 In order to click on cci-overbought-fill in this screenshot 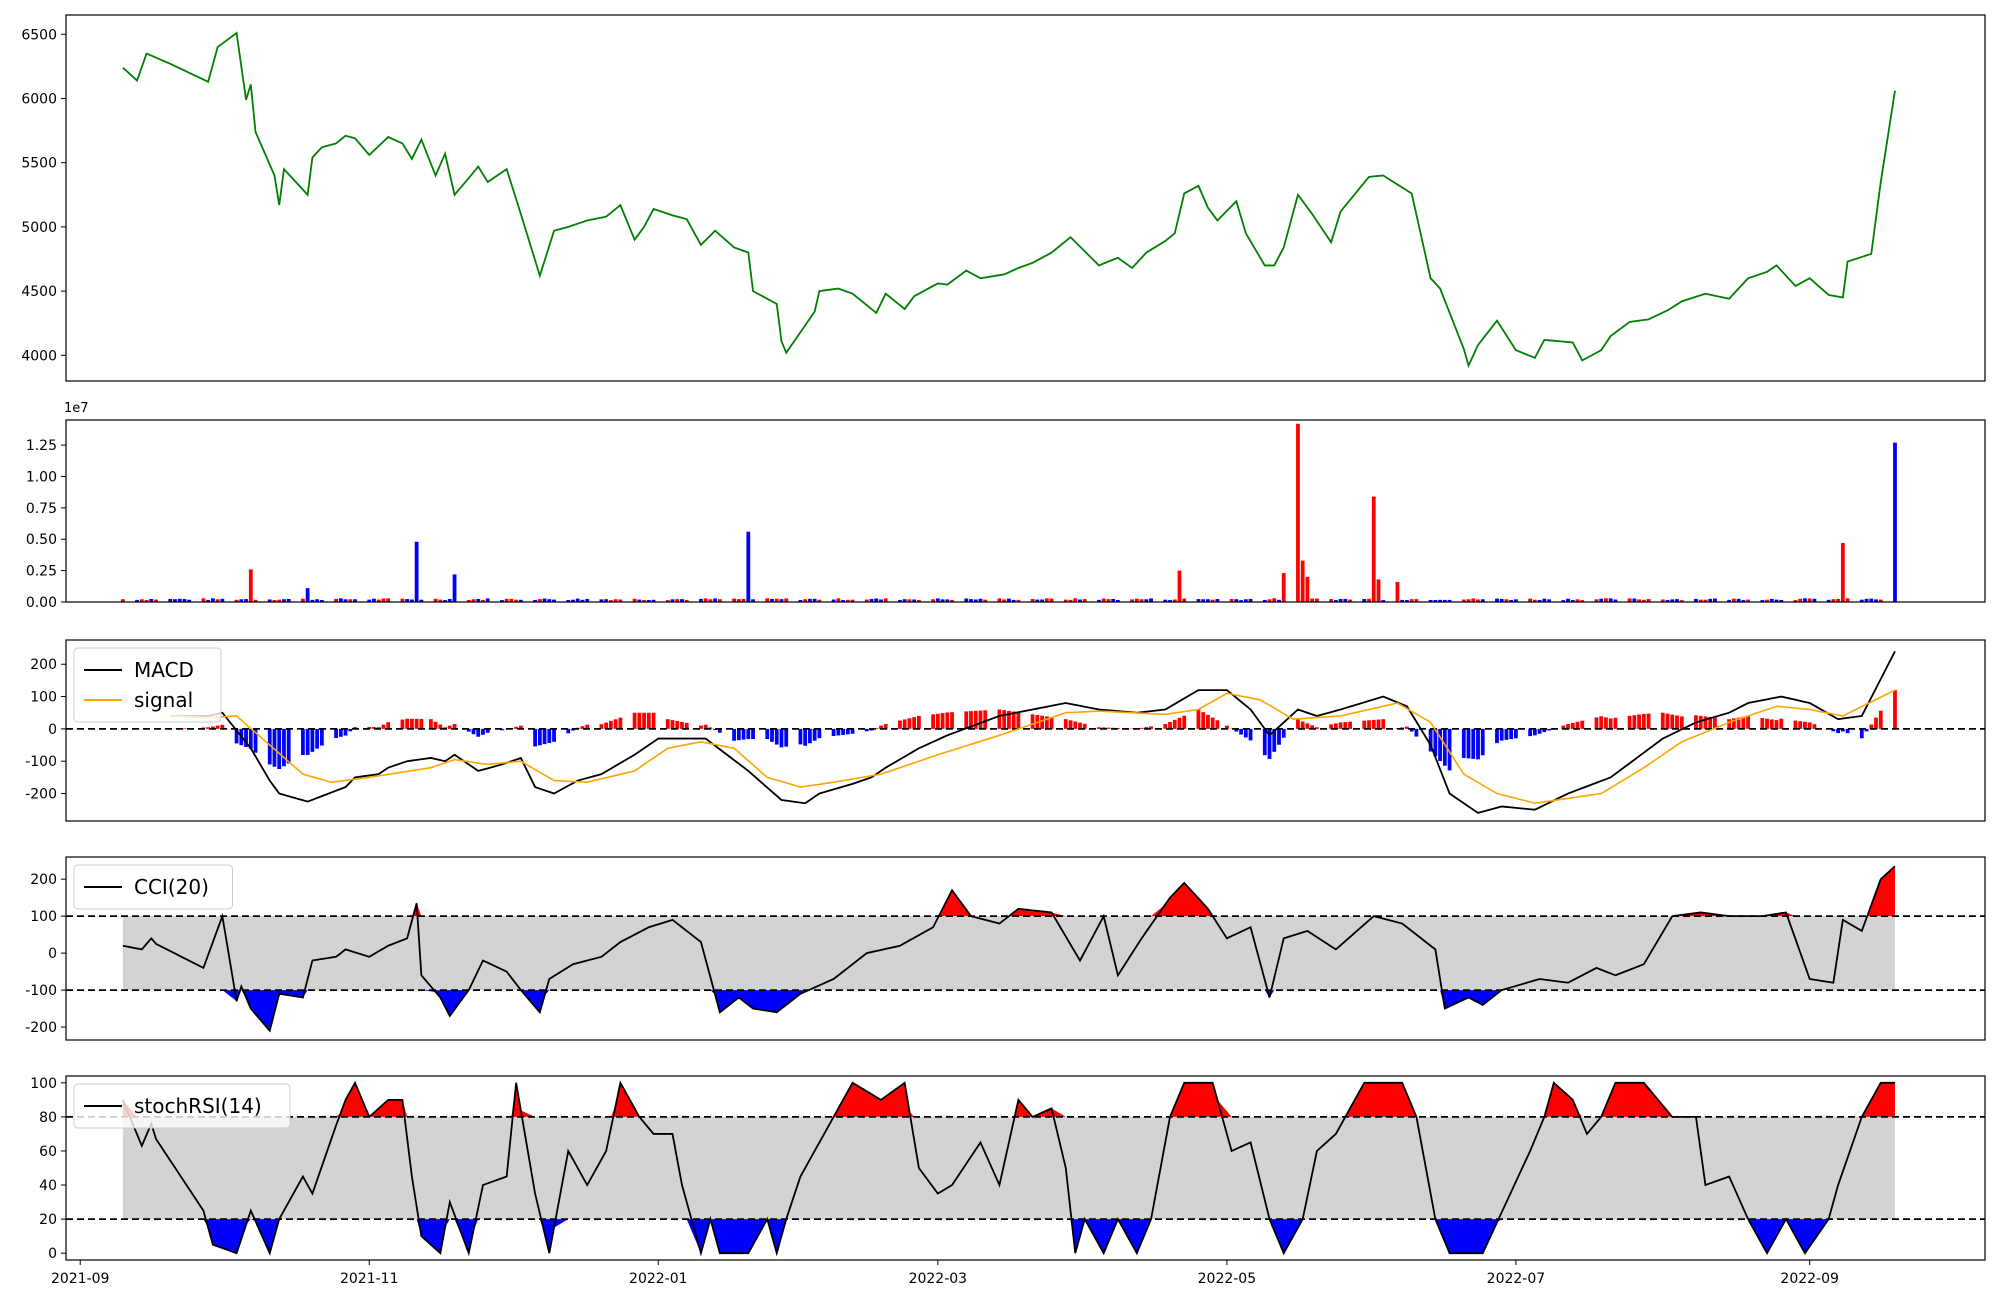, I will do `click(1009, 891)`.